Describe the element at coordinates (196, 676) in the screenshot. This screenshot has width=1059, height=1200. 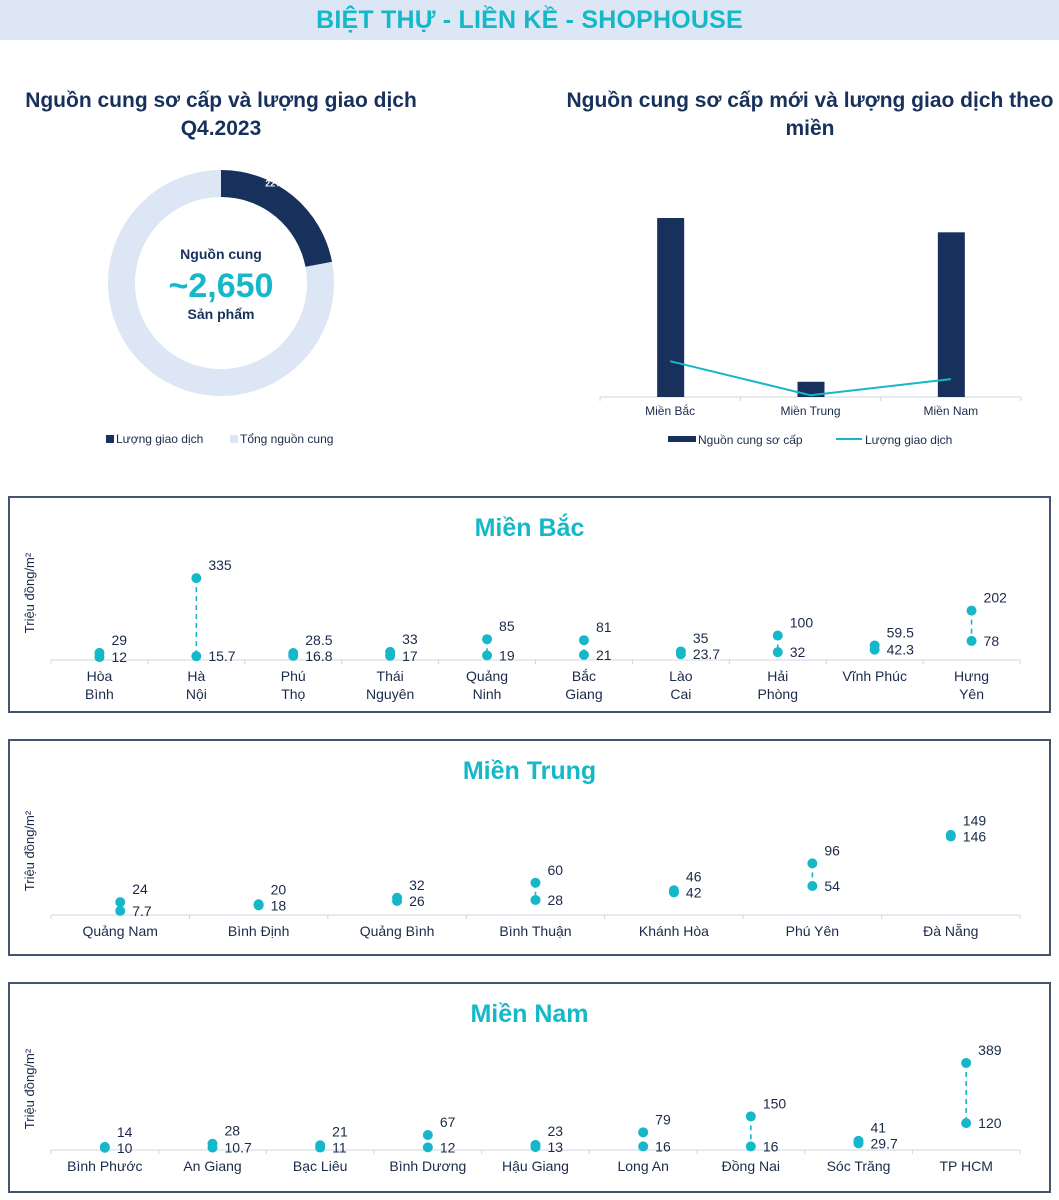
I see `x-tick-label: Hà` at that location.